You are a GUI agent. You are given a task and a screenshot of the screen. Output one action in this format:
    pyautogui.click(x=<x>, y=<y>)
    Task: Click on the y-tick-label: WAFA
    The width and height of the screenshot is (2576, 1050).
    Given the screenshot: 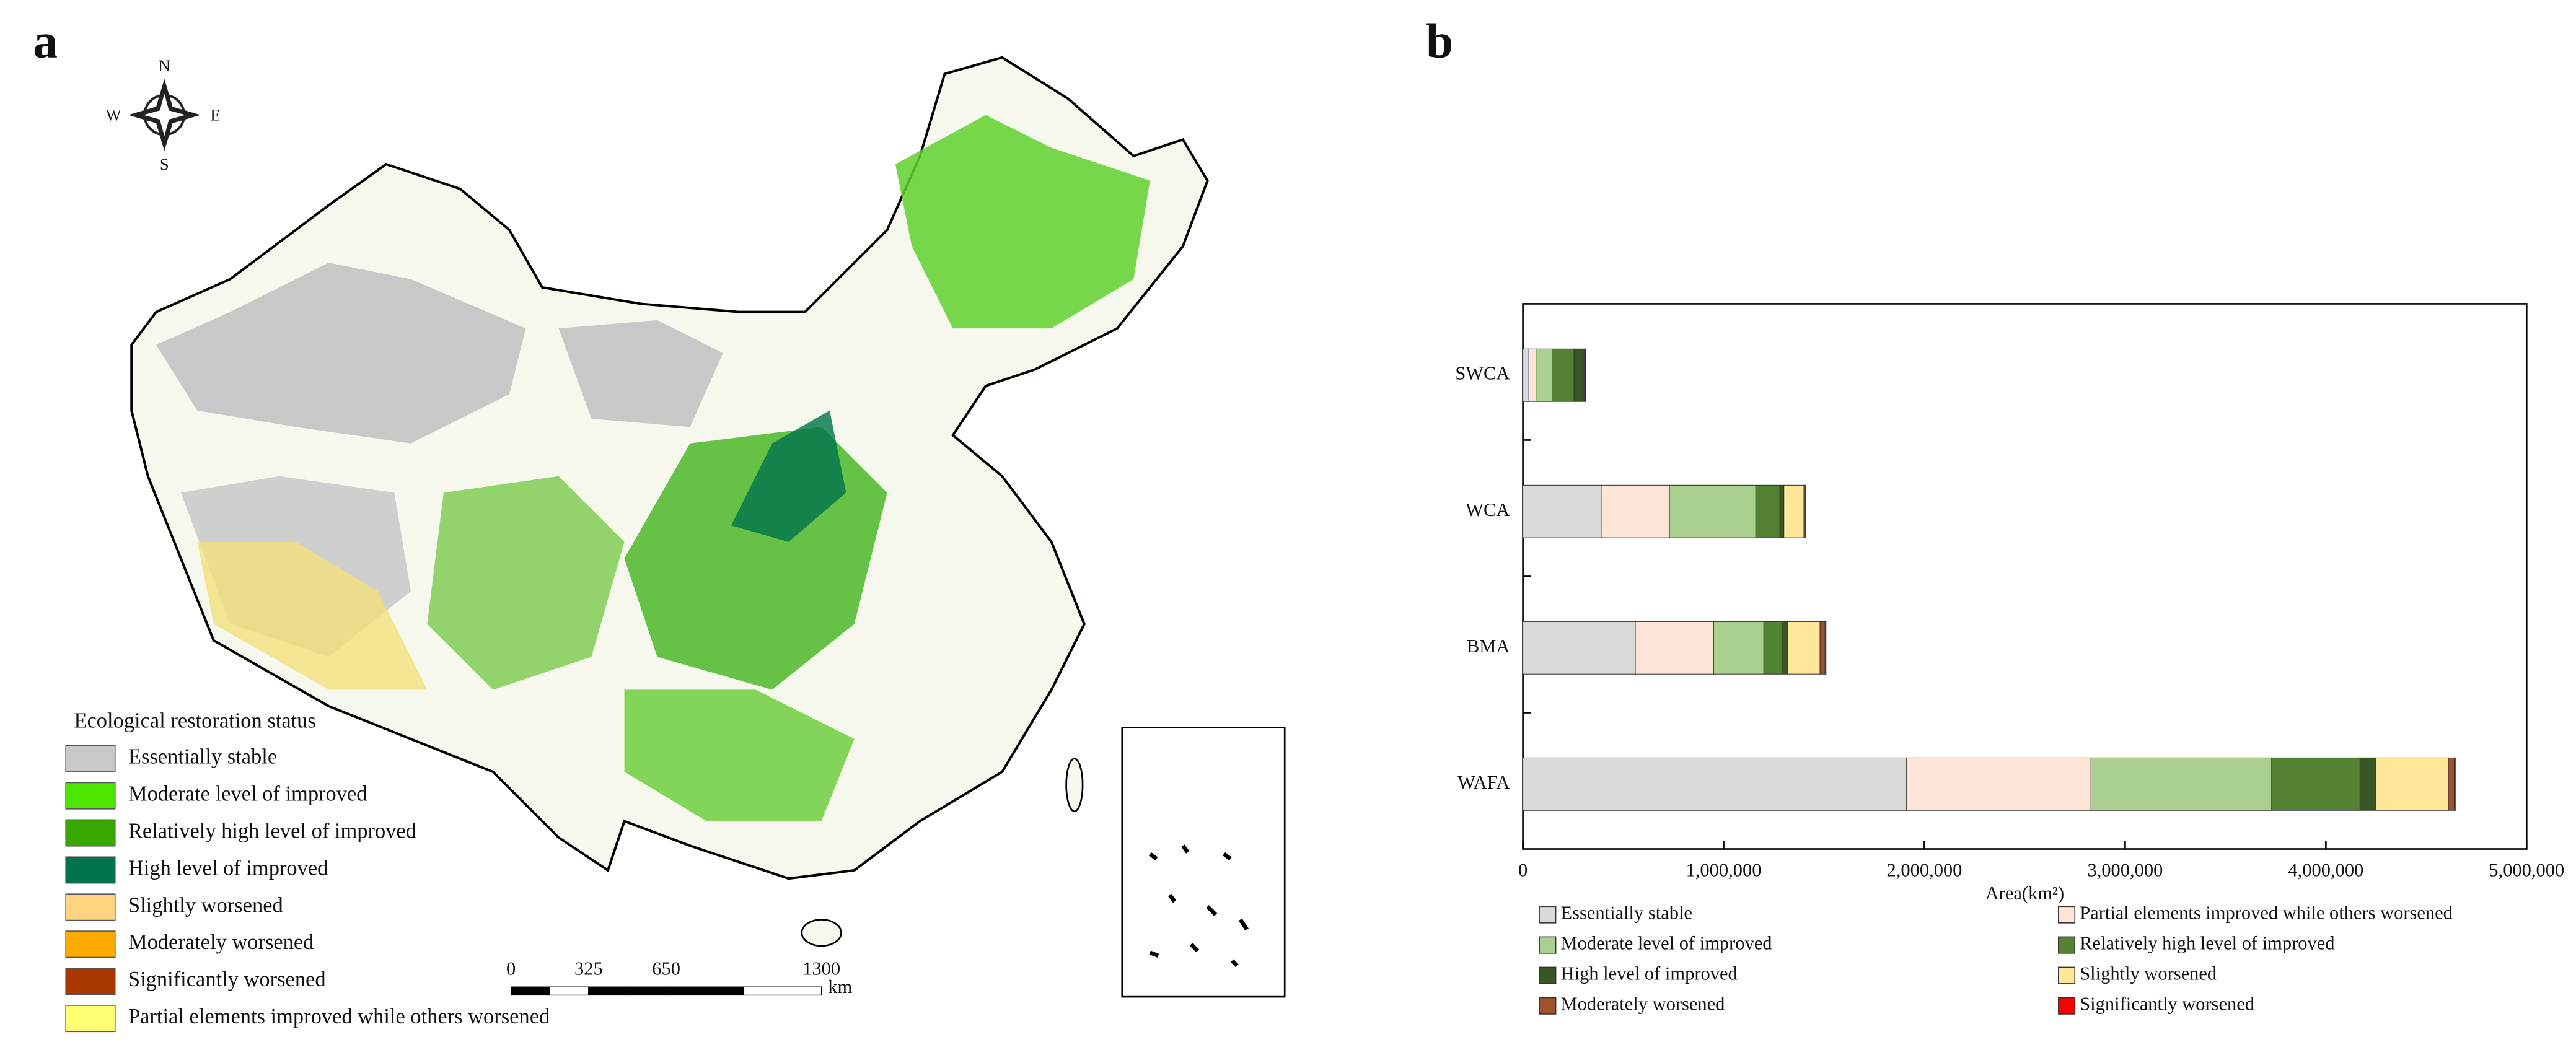 What is the action you would take?
    pyautogui.click(x=1484, y=782)
    